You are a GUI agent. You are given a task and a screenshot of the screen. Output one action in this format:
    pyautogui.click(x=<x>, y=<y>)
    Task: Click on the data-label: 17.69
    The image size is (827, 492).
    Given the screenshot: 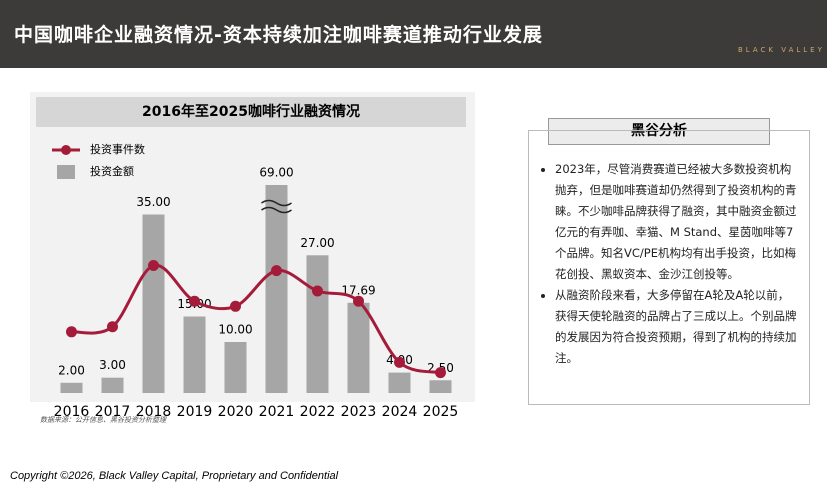 What is the action you would take?
    pyautogui.click(x=358, y=290)
    